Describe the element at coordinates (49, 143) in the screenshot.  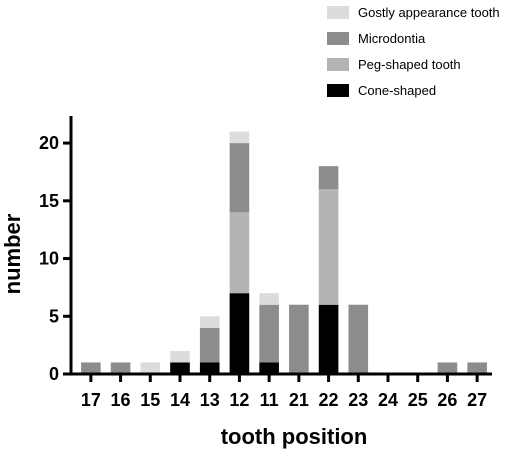
I see `y-tick-label: 20` at that location.